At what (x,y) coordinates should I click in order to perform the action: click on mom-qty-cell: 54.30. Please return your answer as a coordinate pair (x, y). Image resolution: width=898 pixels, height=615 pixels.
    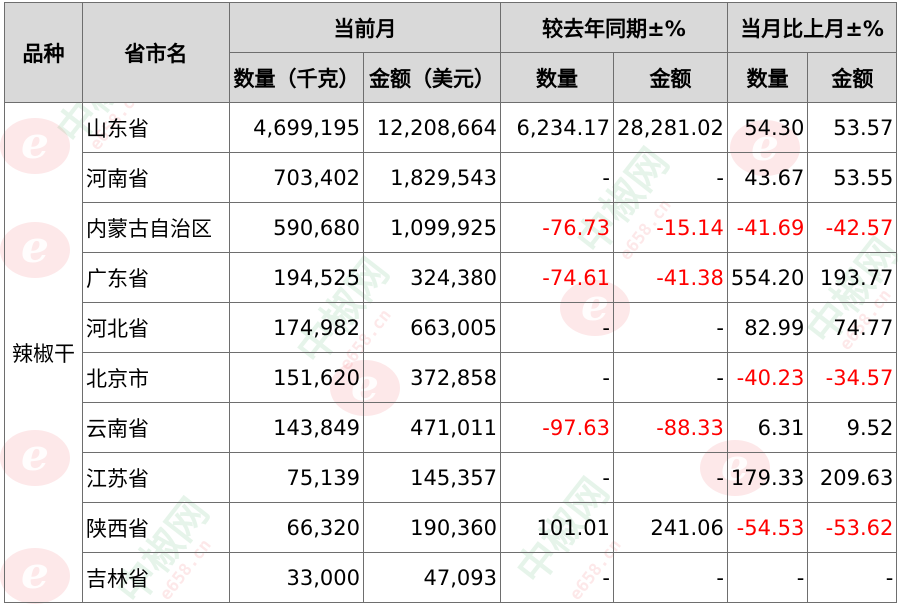
    Looking at the image, I should click on (767, 127).